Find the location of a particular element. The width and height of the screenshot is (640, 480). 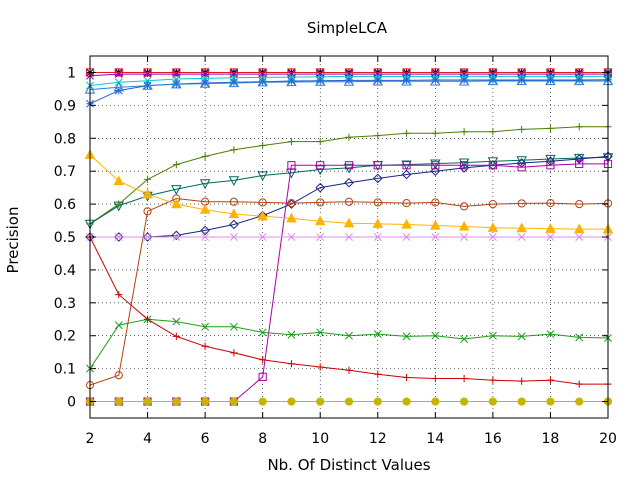

x-tick-label: 2 is located at coordinates (90, 439).